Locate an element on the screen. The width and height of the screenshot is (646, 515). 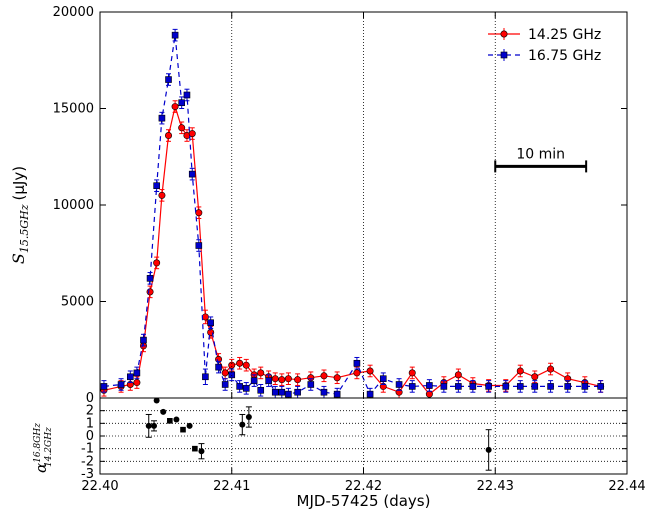
x-axis-label: MJD-57425 (days) is located at coordinates (364, 501).